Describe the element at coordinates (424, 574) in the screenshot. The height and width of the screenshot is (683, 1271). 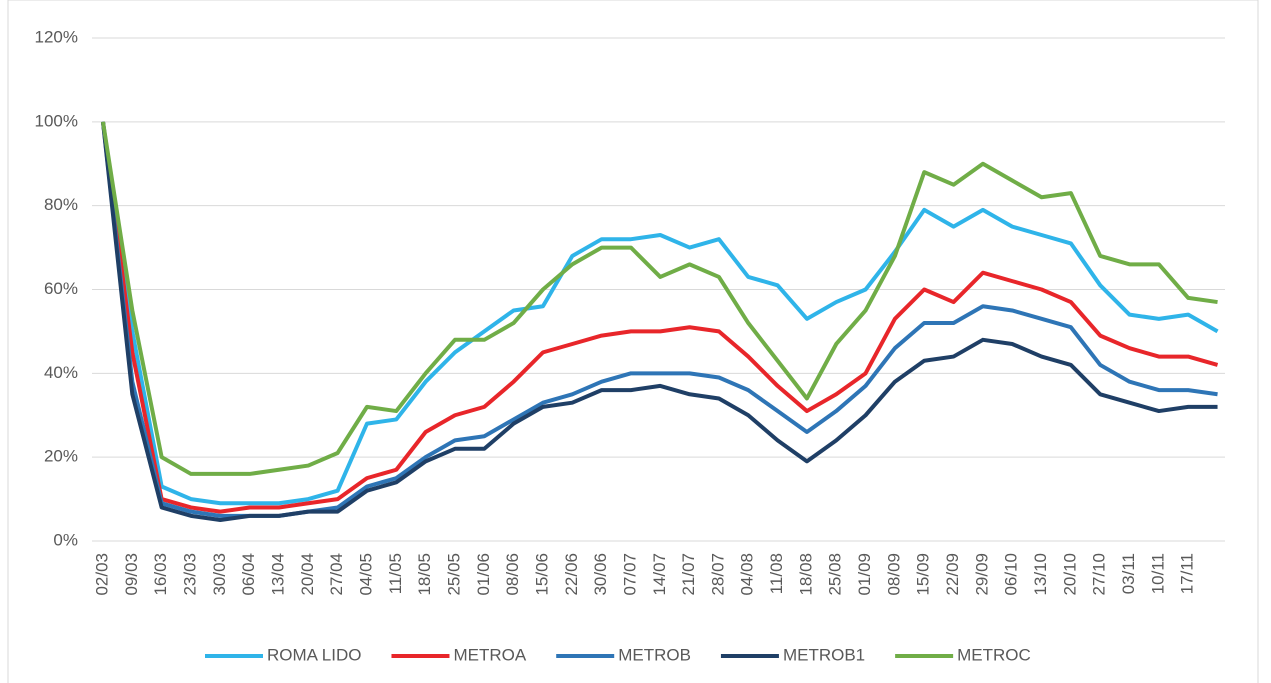
I see `x-tick-label: 18/05` at that location.